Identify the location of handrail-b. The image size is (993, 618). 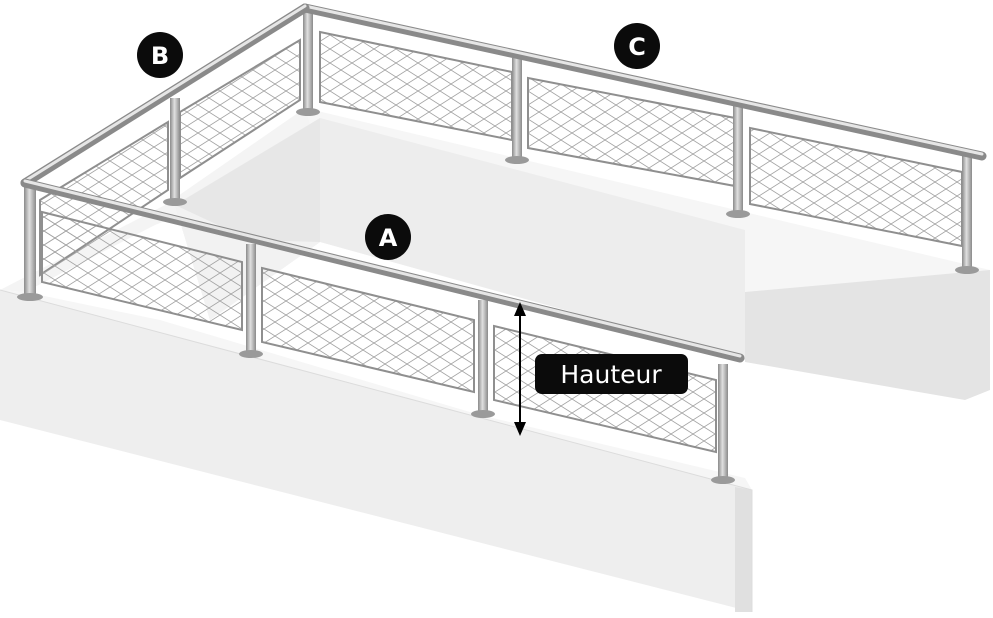
(165, 95).